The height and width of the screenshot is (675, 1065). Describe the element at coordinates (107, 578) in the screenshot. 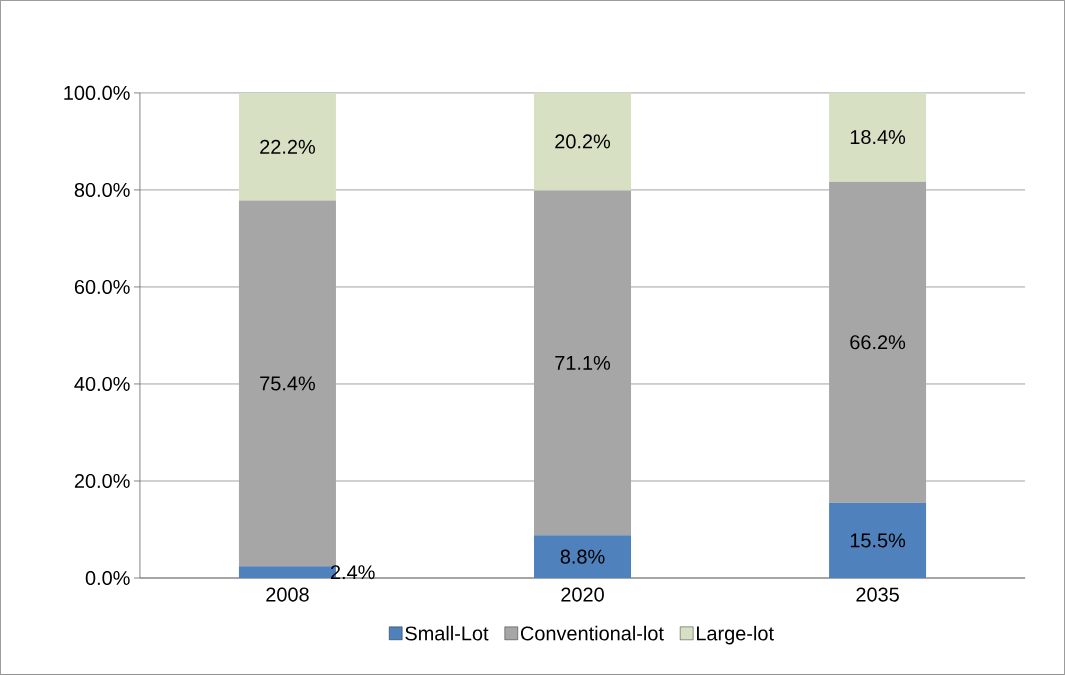

I see `y-tick-label: 0.0%` at that location.